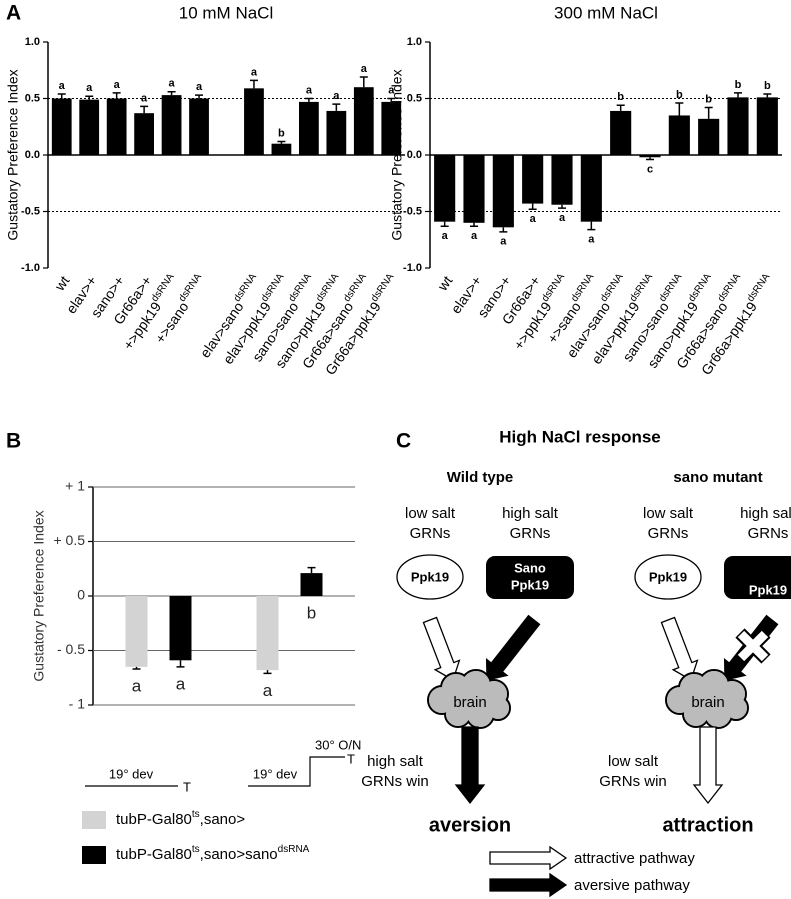  Describe the element at coordinates (650, 169) in the screenshot. I see `significance-letter: c` at that location.